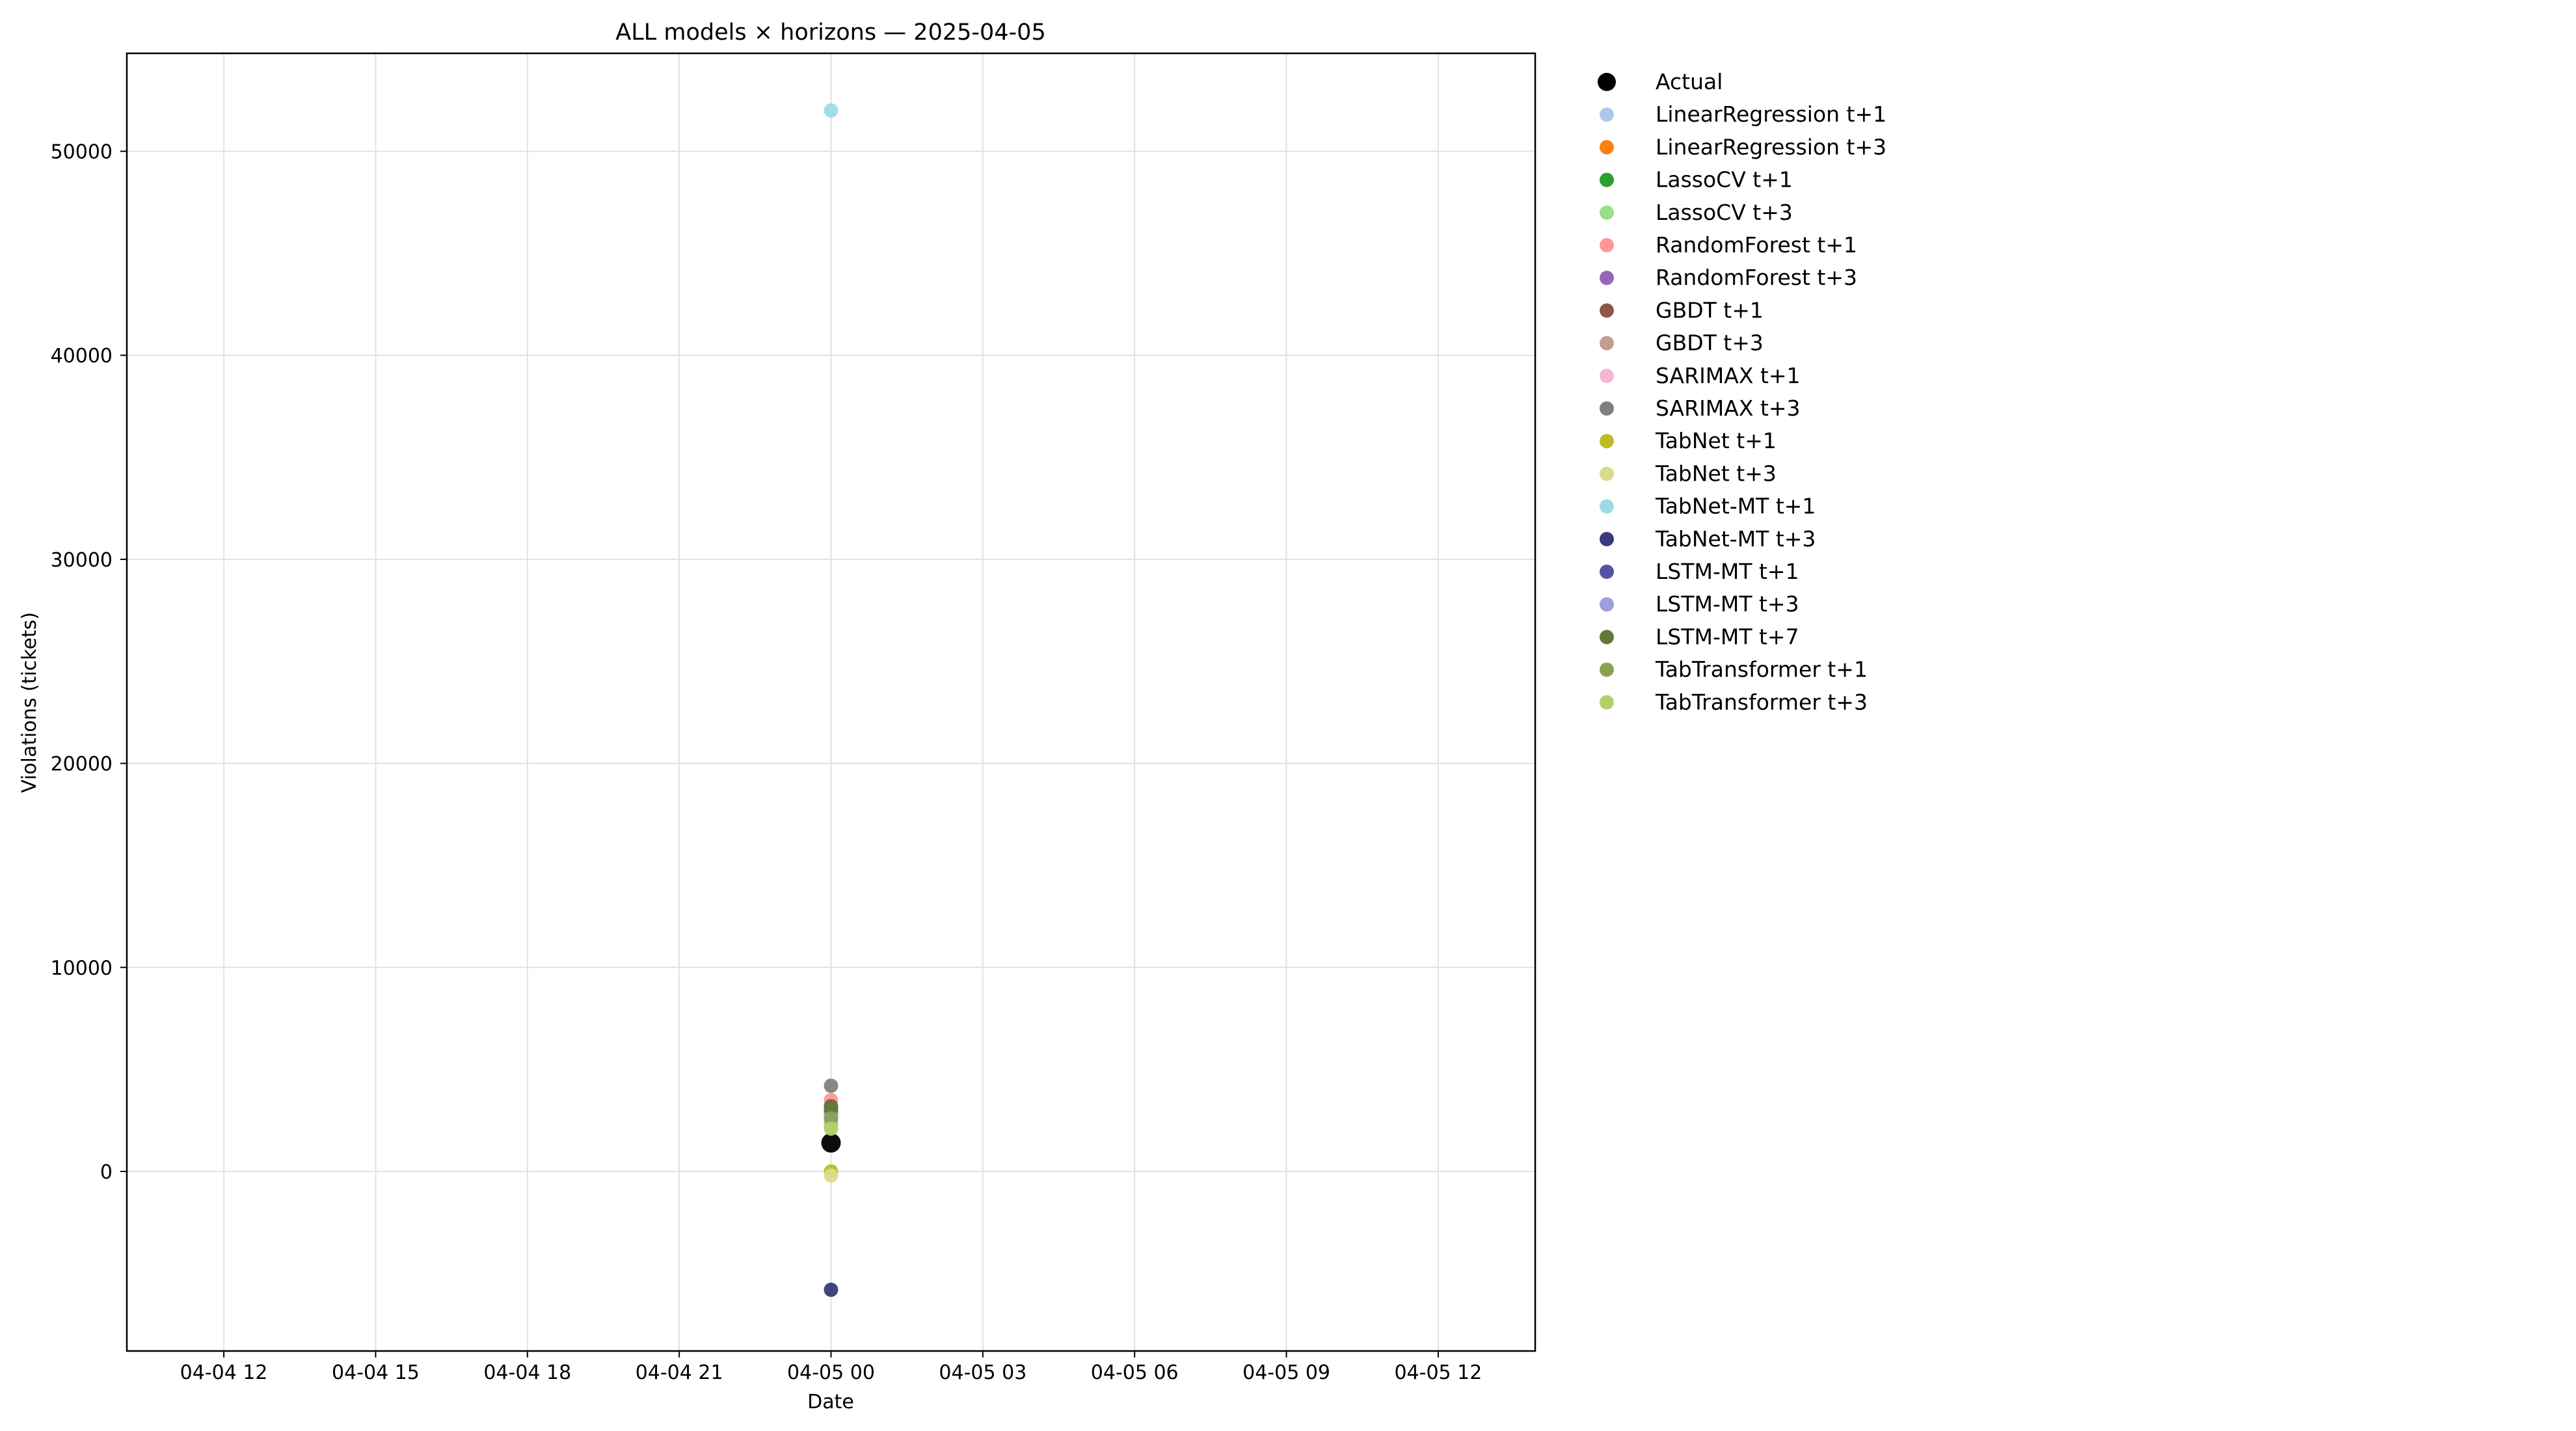 Image resolution: width=2576 pixels, height=1431 pixels. What do you see at coordinates (1756, 278) in the screenshot?
I see `legend-label: RandomForest t+3` at bounding box center [1756, 278].